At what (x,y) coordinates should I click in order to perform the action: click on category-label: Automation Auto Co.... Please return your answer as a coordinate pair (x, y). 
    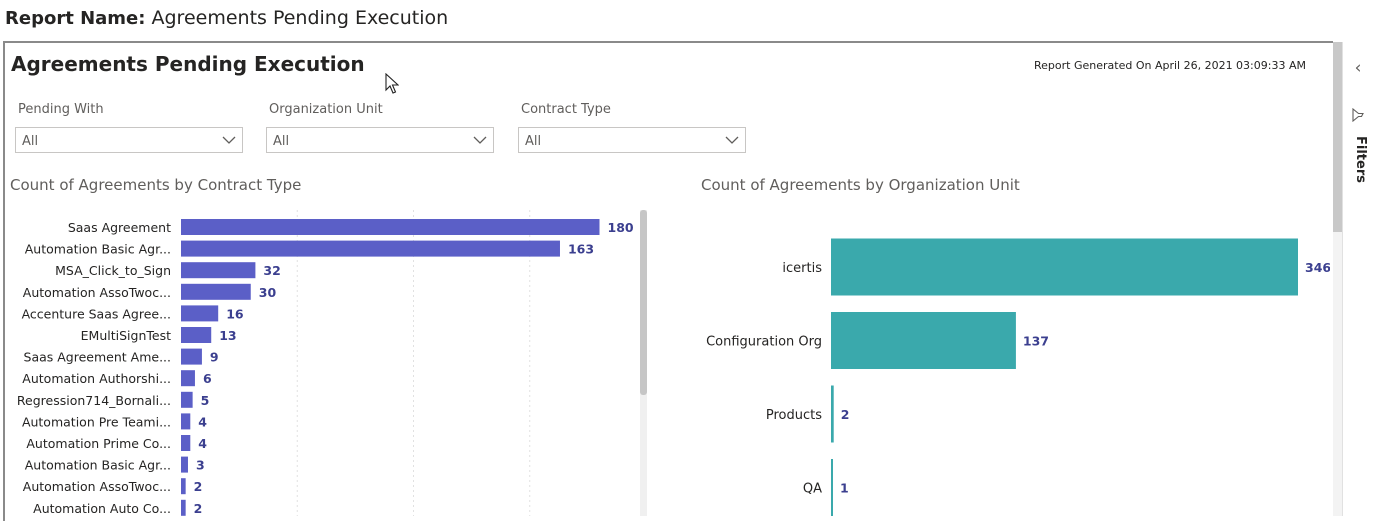
    Looking at the image, I should click on (102, 508).